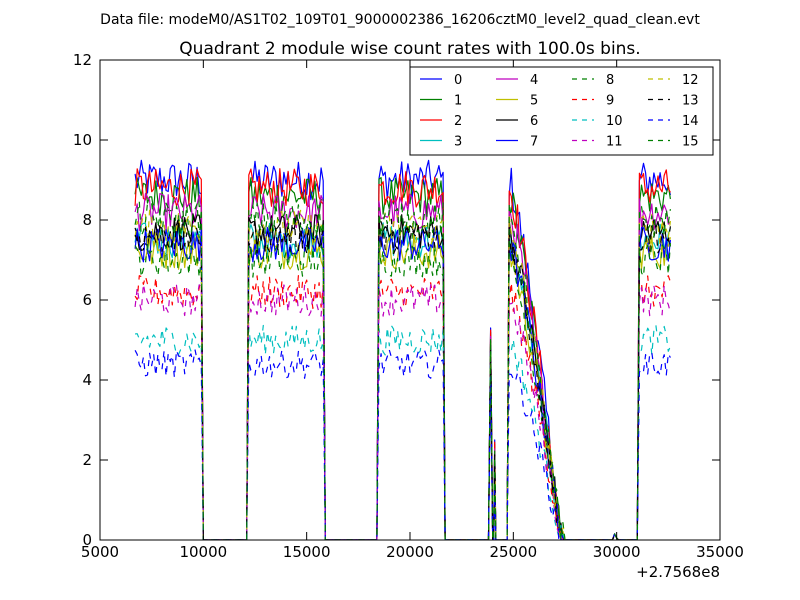  I want to click on y-tick-label: 6, so click(87, 300).